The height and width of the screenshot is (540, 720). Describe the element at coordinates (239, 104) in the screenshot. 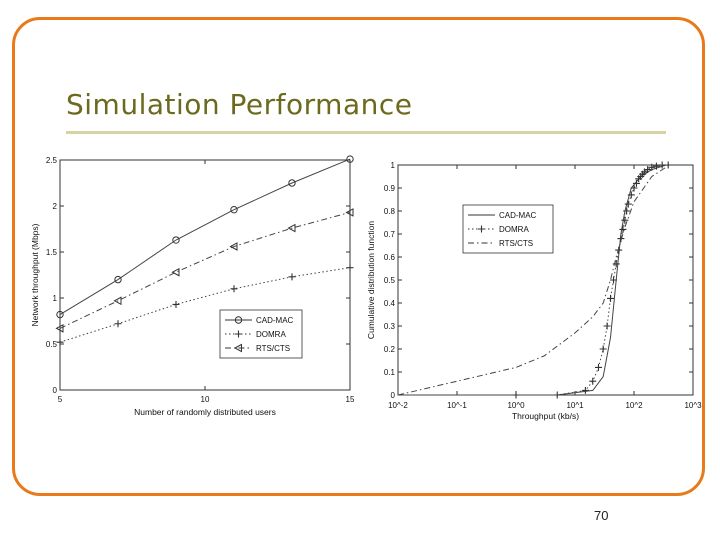

I see `slide-title: Simulation Performance` at that location.